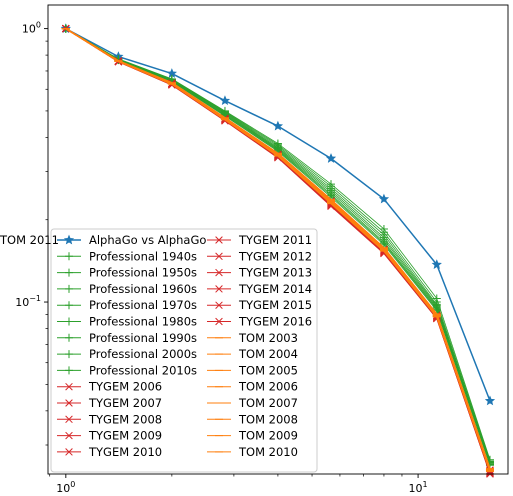 Image resolution: width=513 pixels, height=496 pixels. I want to click on legend-label: Professional 2000s, so click(143, 354).